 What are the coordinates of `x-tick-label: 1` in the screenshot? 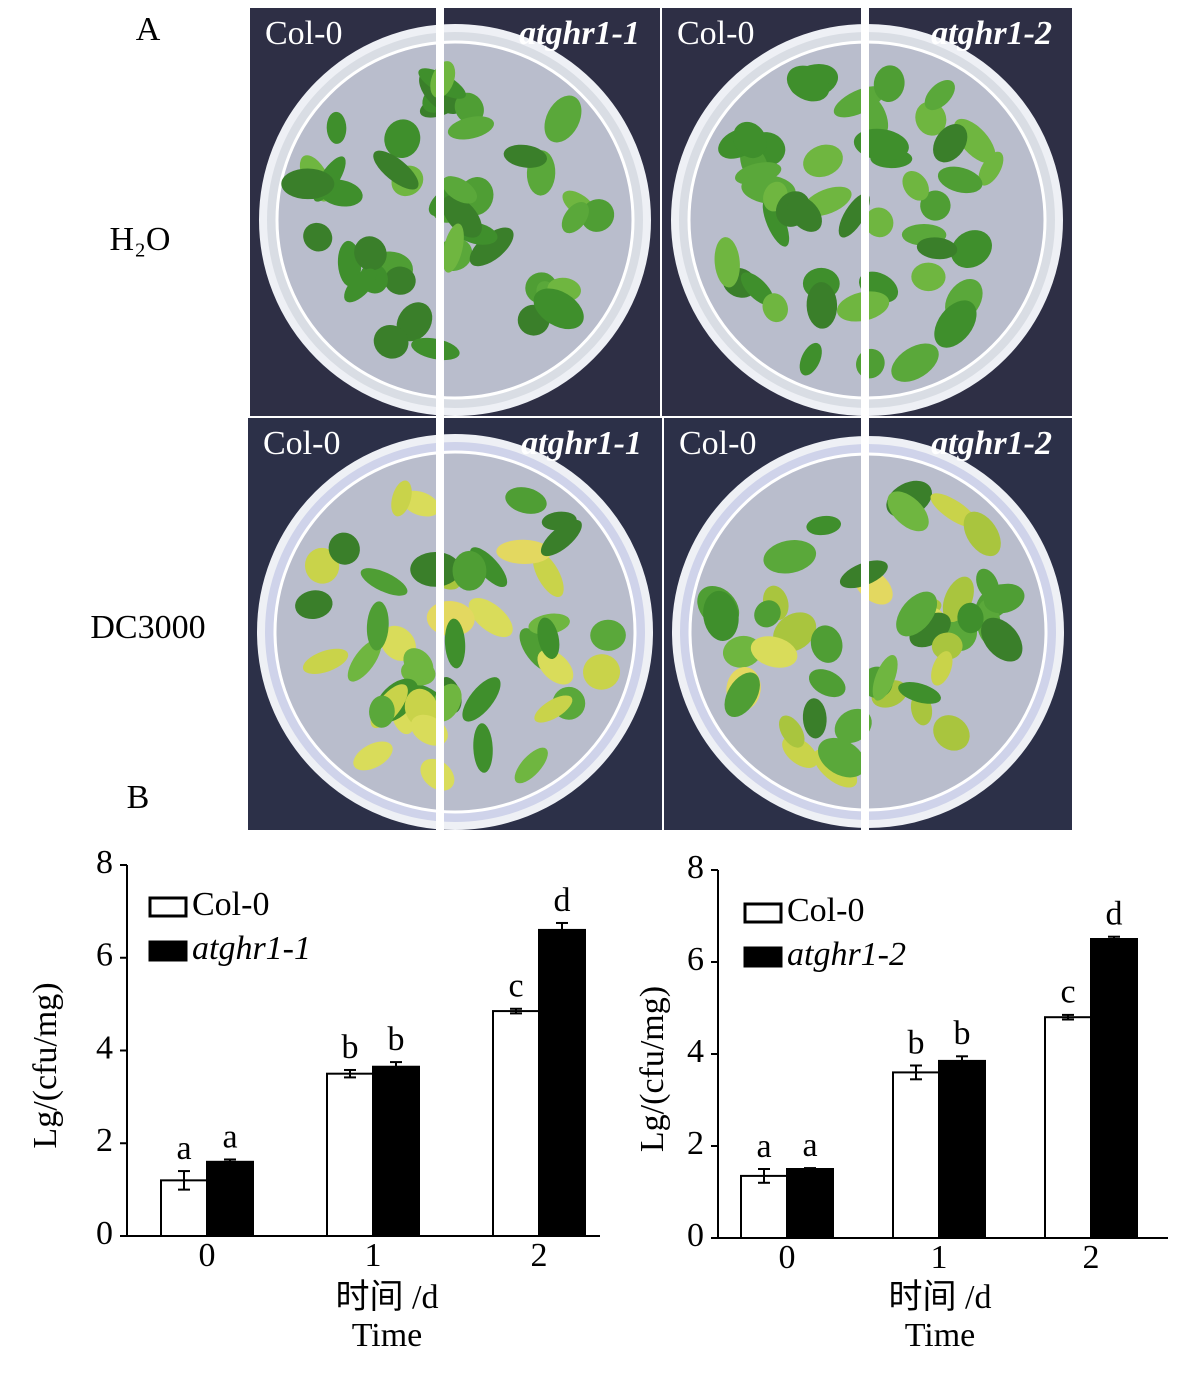 It's located at (373, 1255).